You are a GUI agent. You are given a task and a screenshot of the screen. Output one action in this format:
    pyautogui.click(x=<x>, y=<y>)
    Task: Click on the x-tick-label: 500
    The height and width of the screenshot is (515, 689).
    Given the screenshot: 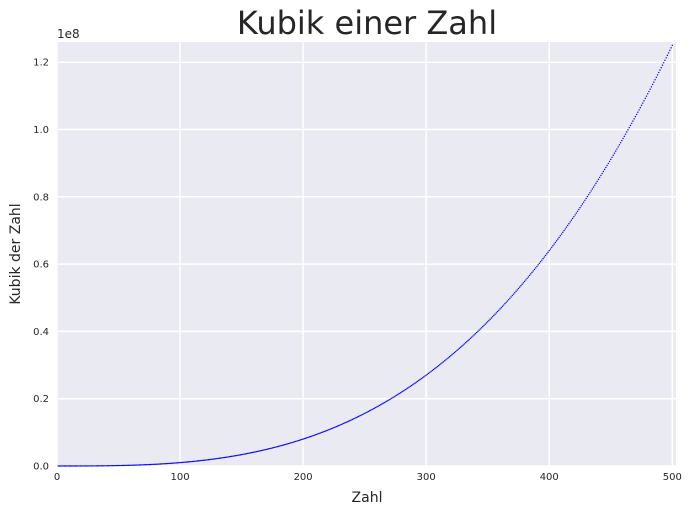 What is the action you would take?
    pyautogui.click(x=672, y=477)
    